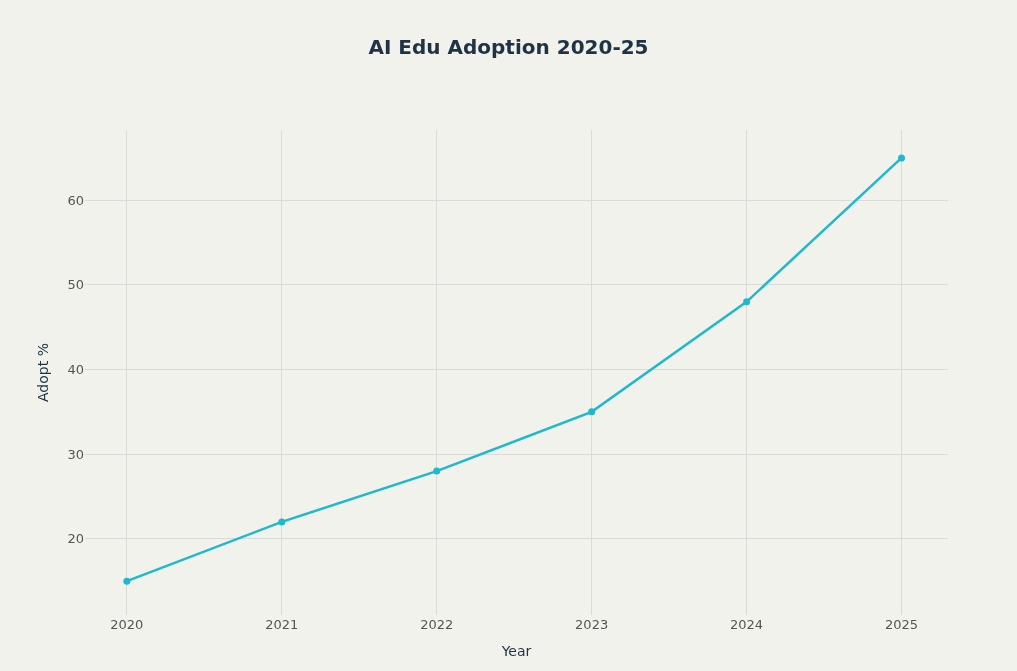 This screenshot has width=1017, height=671. Describe the element at coordinates (592, 624) in the screenshot. I see `x-tick-label: 2023` at that location.